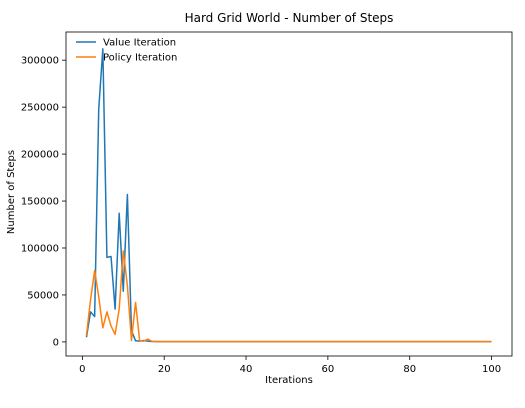  What do you see at coordinates (289, 18) in the screenshot?
I see `chart-title: Hard Grid World - Number of Steps` at bounding box center [289, 18].